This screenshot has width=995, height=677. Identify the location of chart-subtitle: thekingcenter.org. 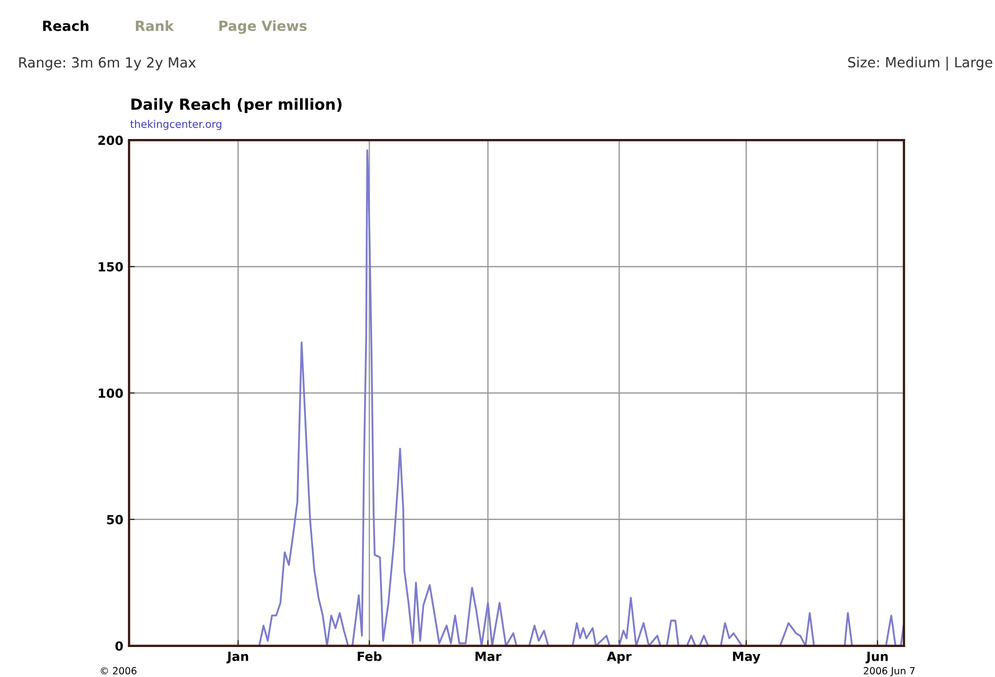
(176, 125).